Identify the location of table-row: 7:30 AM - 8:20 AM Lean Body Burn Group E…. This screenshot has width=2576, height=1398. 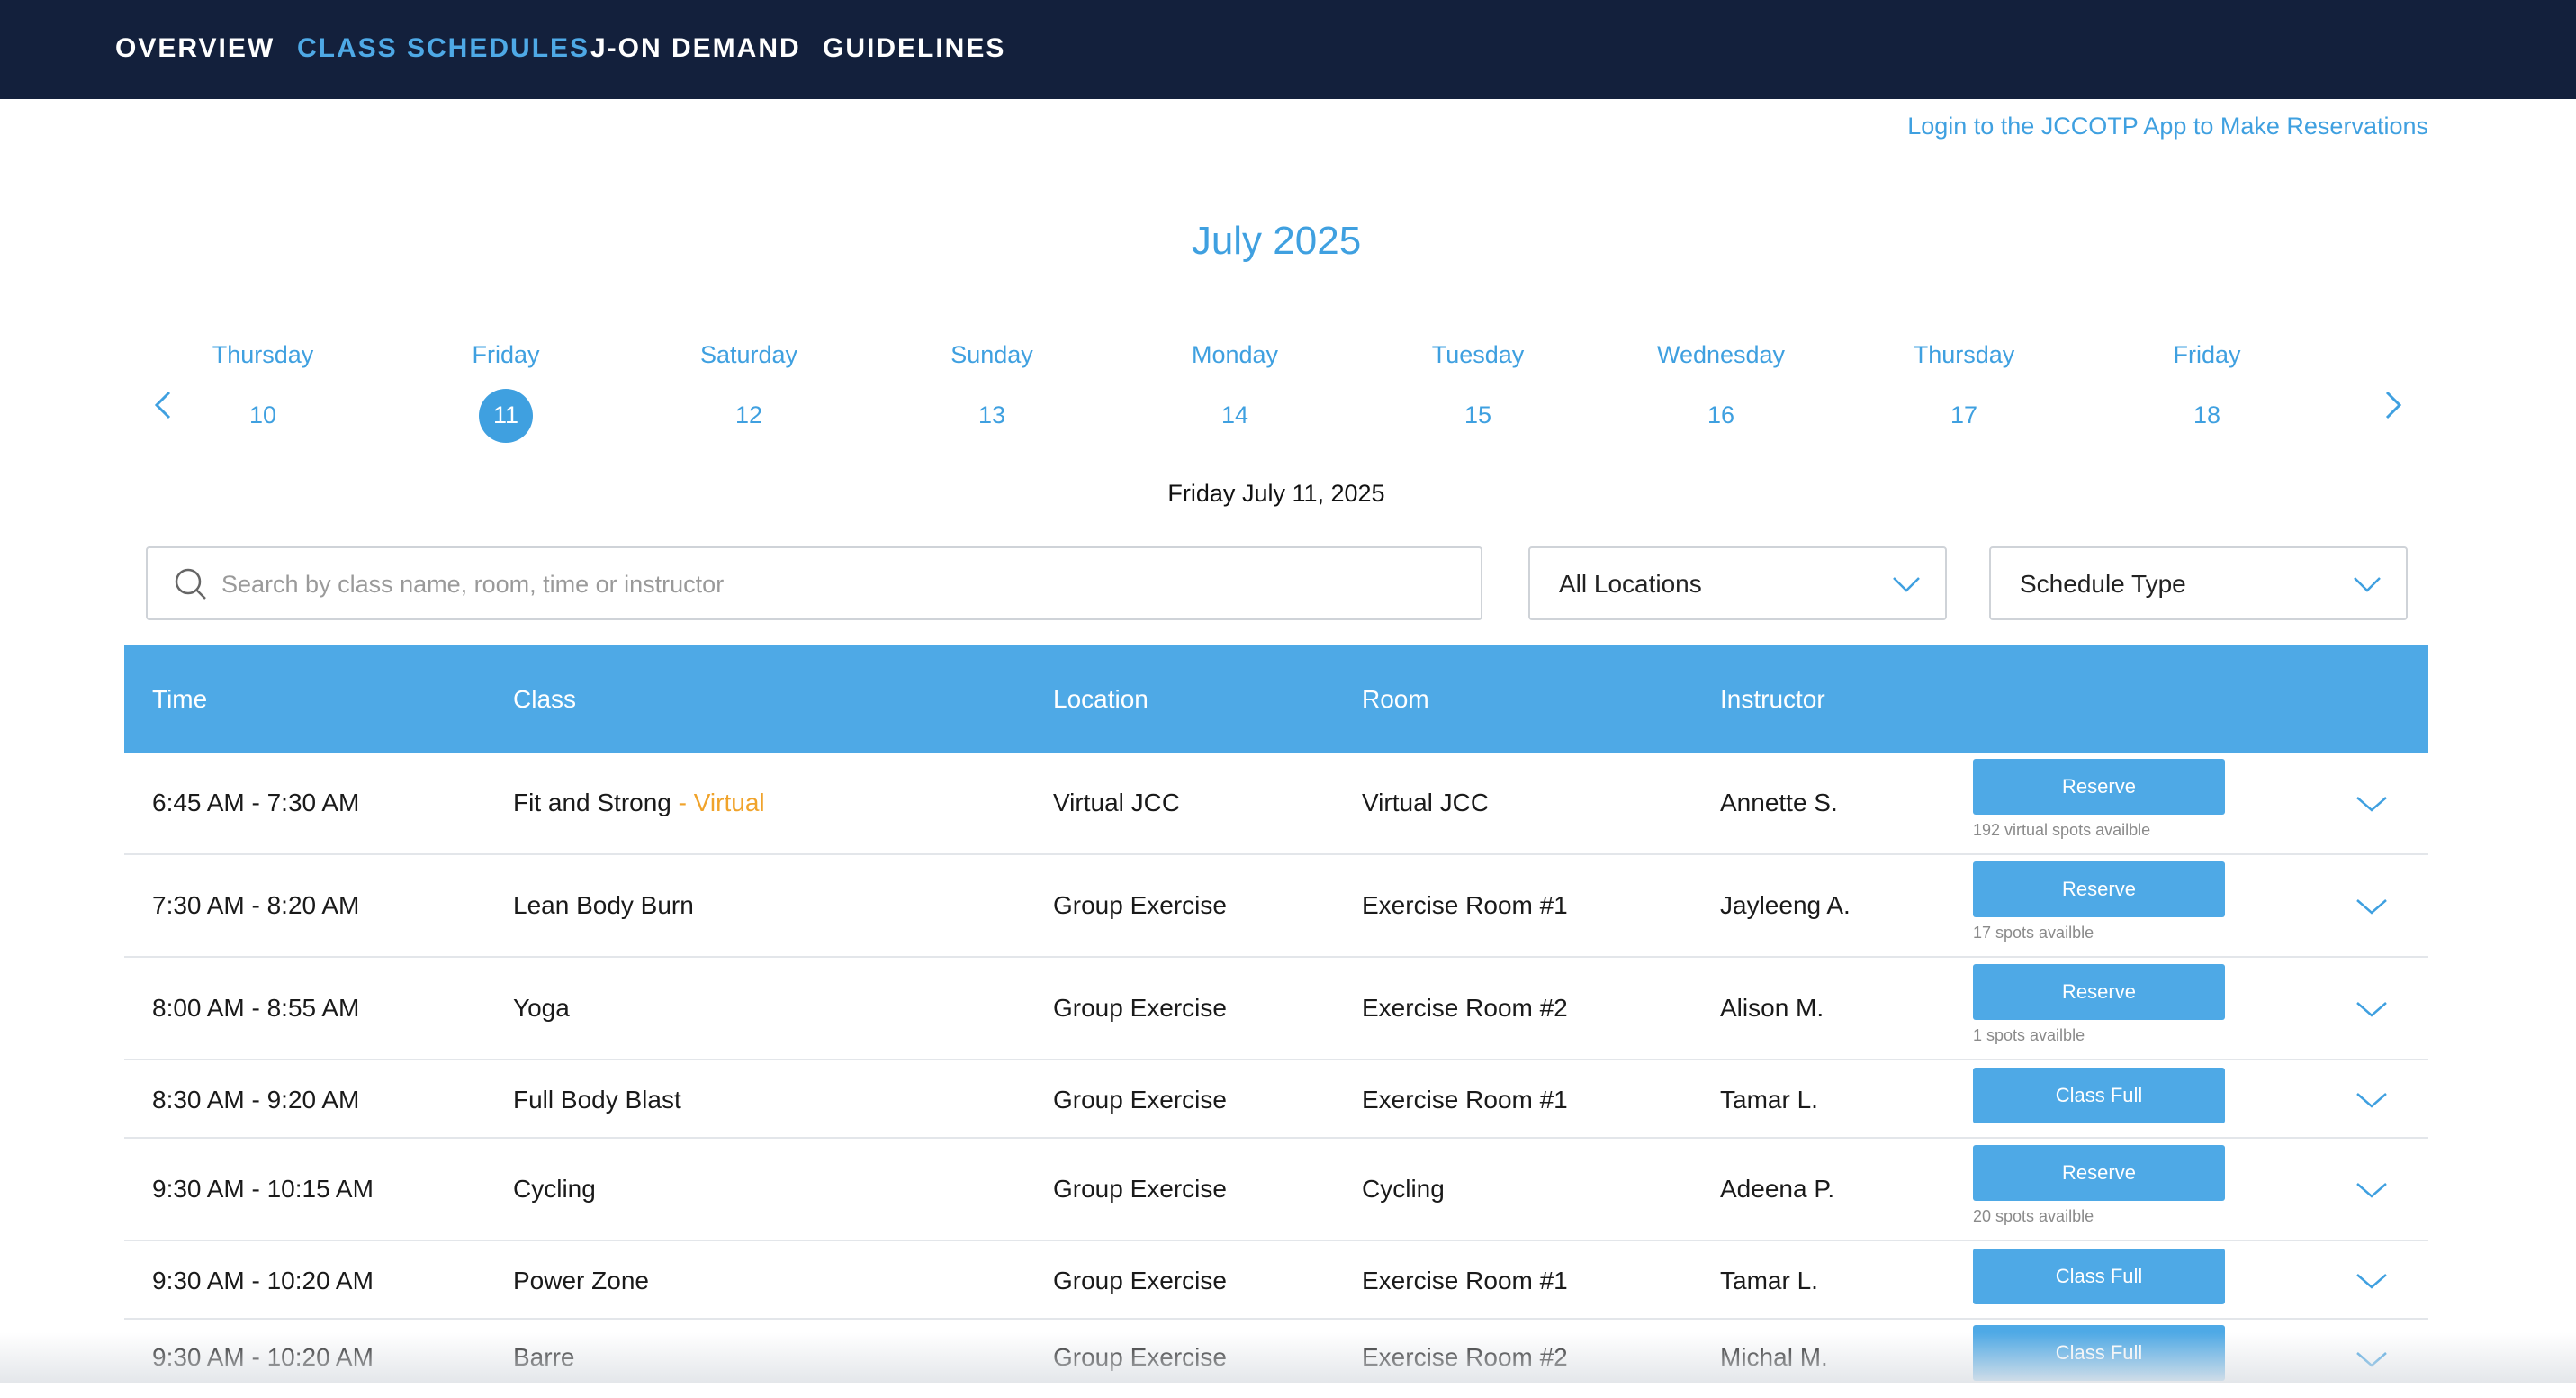
(1276, 906).